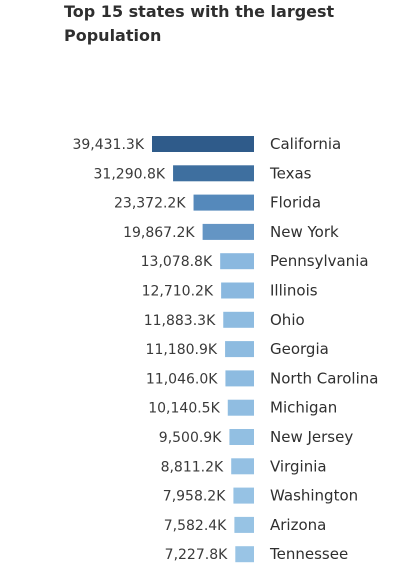 The width and height of the screenshot is (404, 581). What do you see at coordinates (324, 378) in the screenshot?
I see `category-label: North Carolina` at bounding box center [324, 378].